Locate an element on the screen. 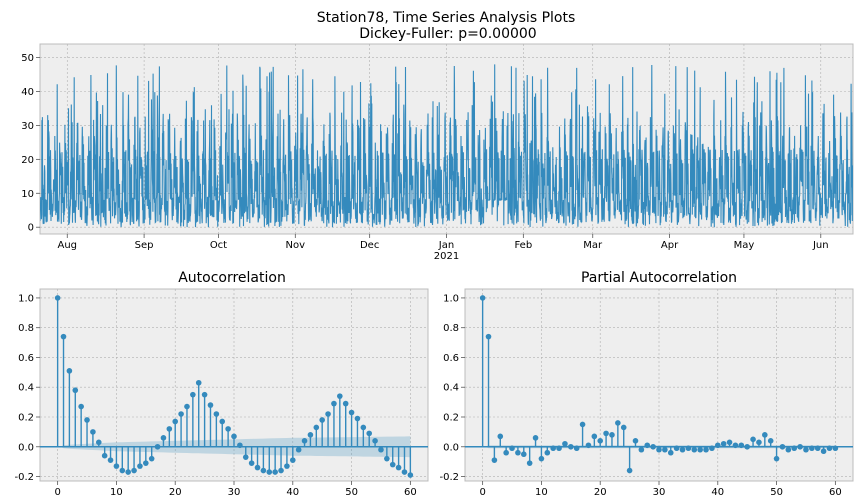 This screenshot has height=504, width=864. pacf-ytick-label: 0.8 is located at coordinates (451, 328).